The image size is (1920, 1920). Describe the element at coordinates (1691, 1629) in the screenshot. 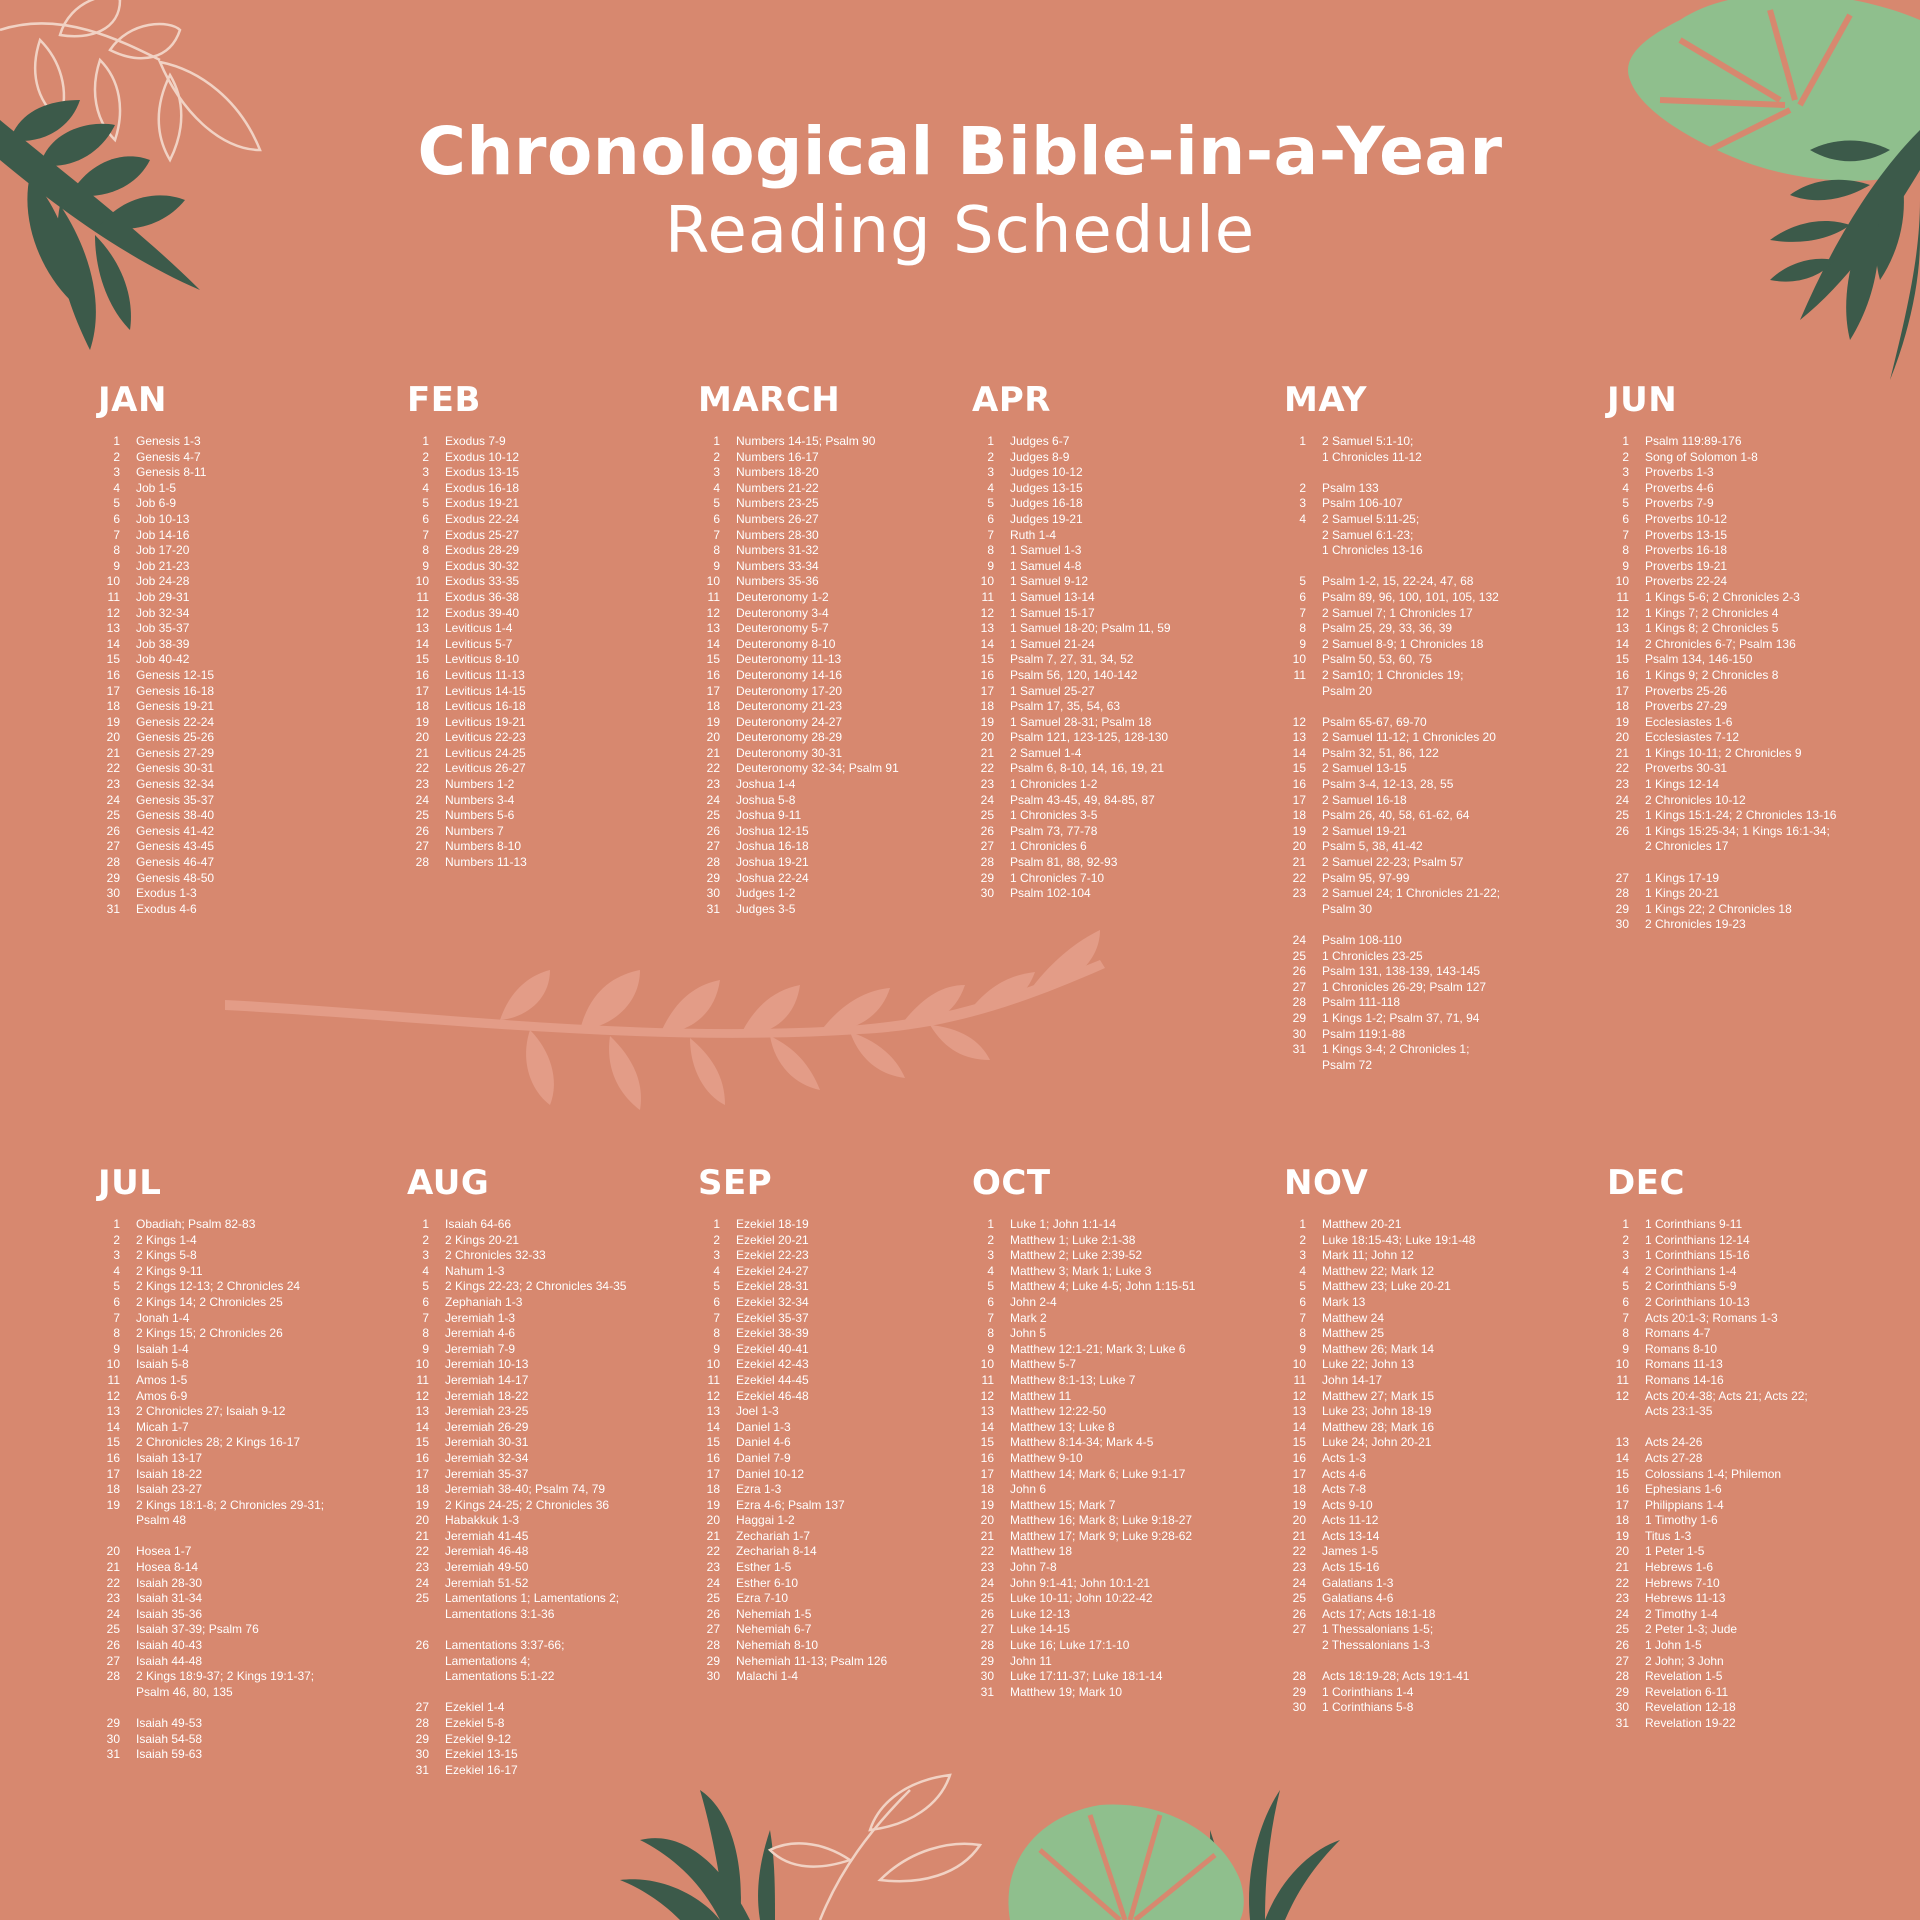

I see `passage-line: 2 Peter 1-3; Jude` at that location.